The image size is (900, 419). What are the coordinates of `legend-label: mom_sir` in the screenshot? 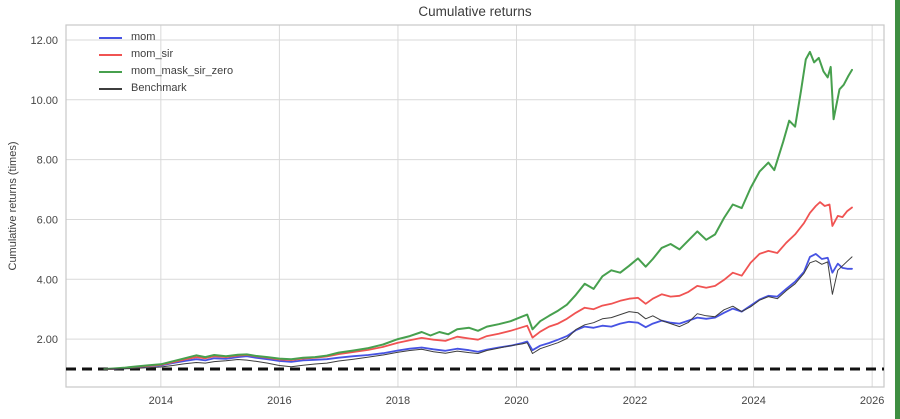 It's located at (152, 54).